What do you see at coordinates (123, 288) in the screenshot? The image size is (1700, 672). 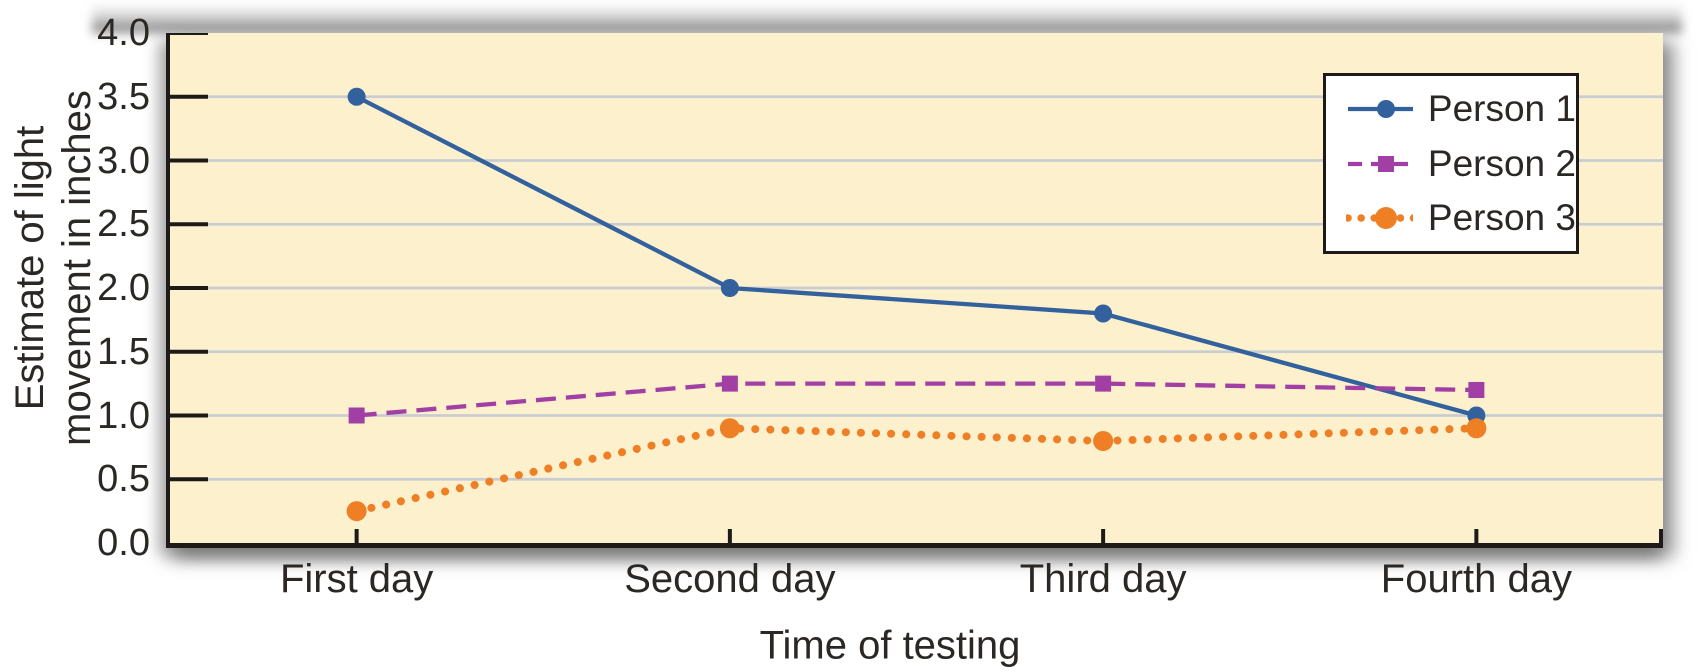 I see `y-tick-label: 2.0` at bounding box center [123, 288].